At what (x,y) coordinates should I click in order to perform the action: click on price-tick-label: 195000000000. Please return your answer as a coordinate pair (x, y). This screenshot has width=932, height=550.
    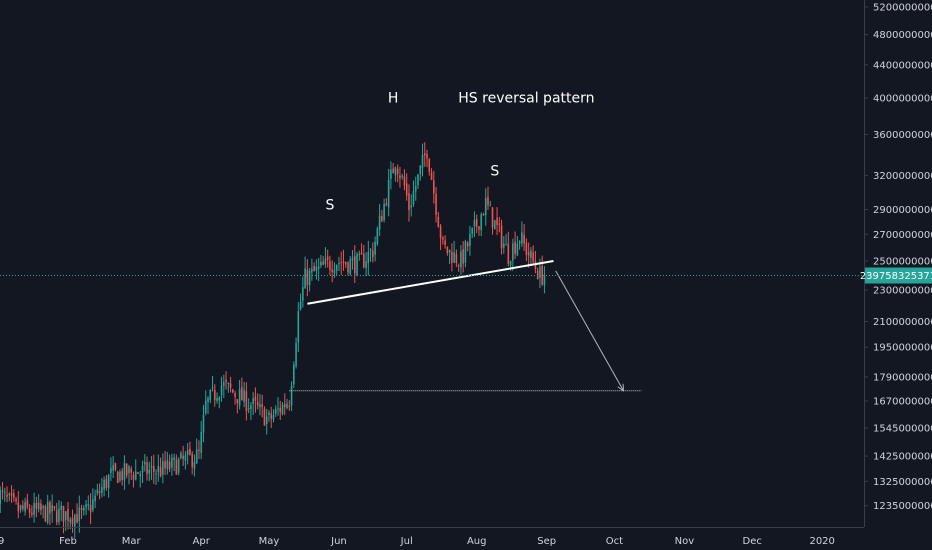
    Looking at the image, I should click on (902, 348).